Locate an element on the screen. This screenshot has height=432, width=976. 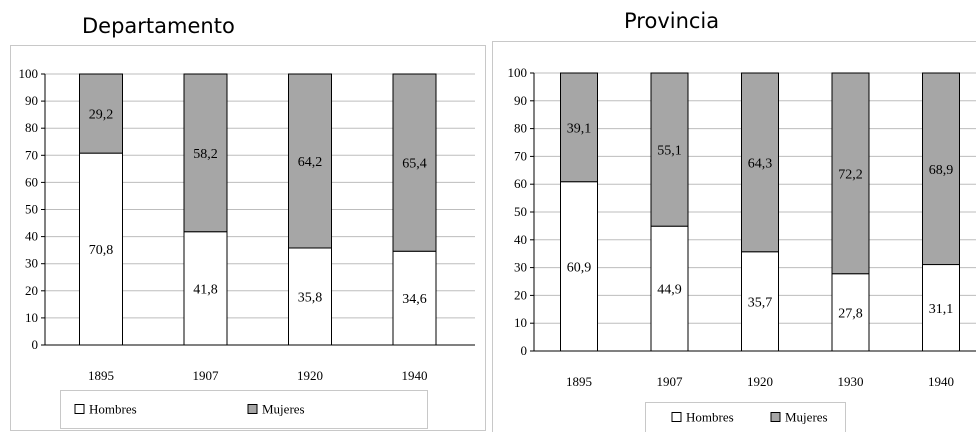
data-label-hombres: 31,1 is located at coordinates (941, 309).